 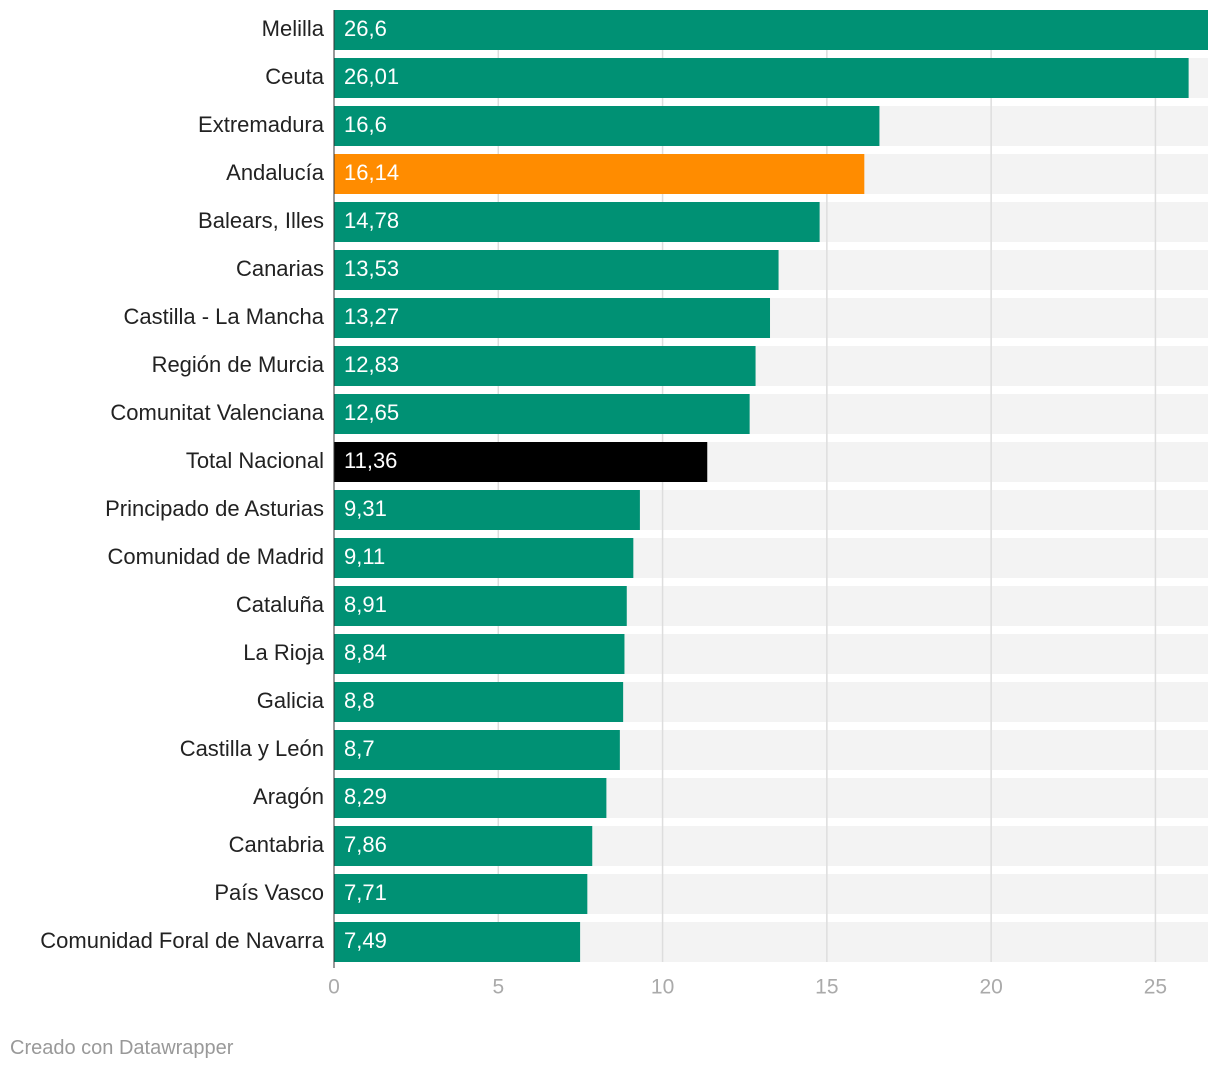 What do you see at coordinates (255, 460) in the screenshot?
I see `category-label-total-nacional: Total Nacional` at bounding box center [255, 460].